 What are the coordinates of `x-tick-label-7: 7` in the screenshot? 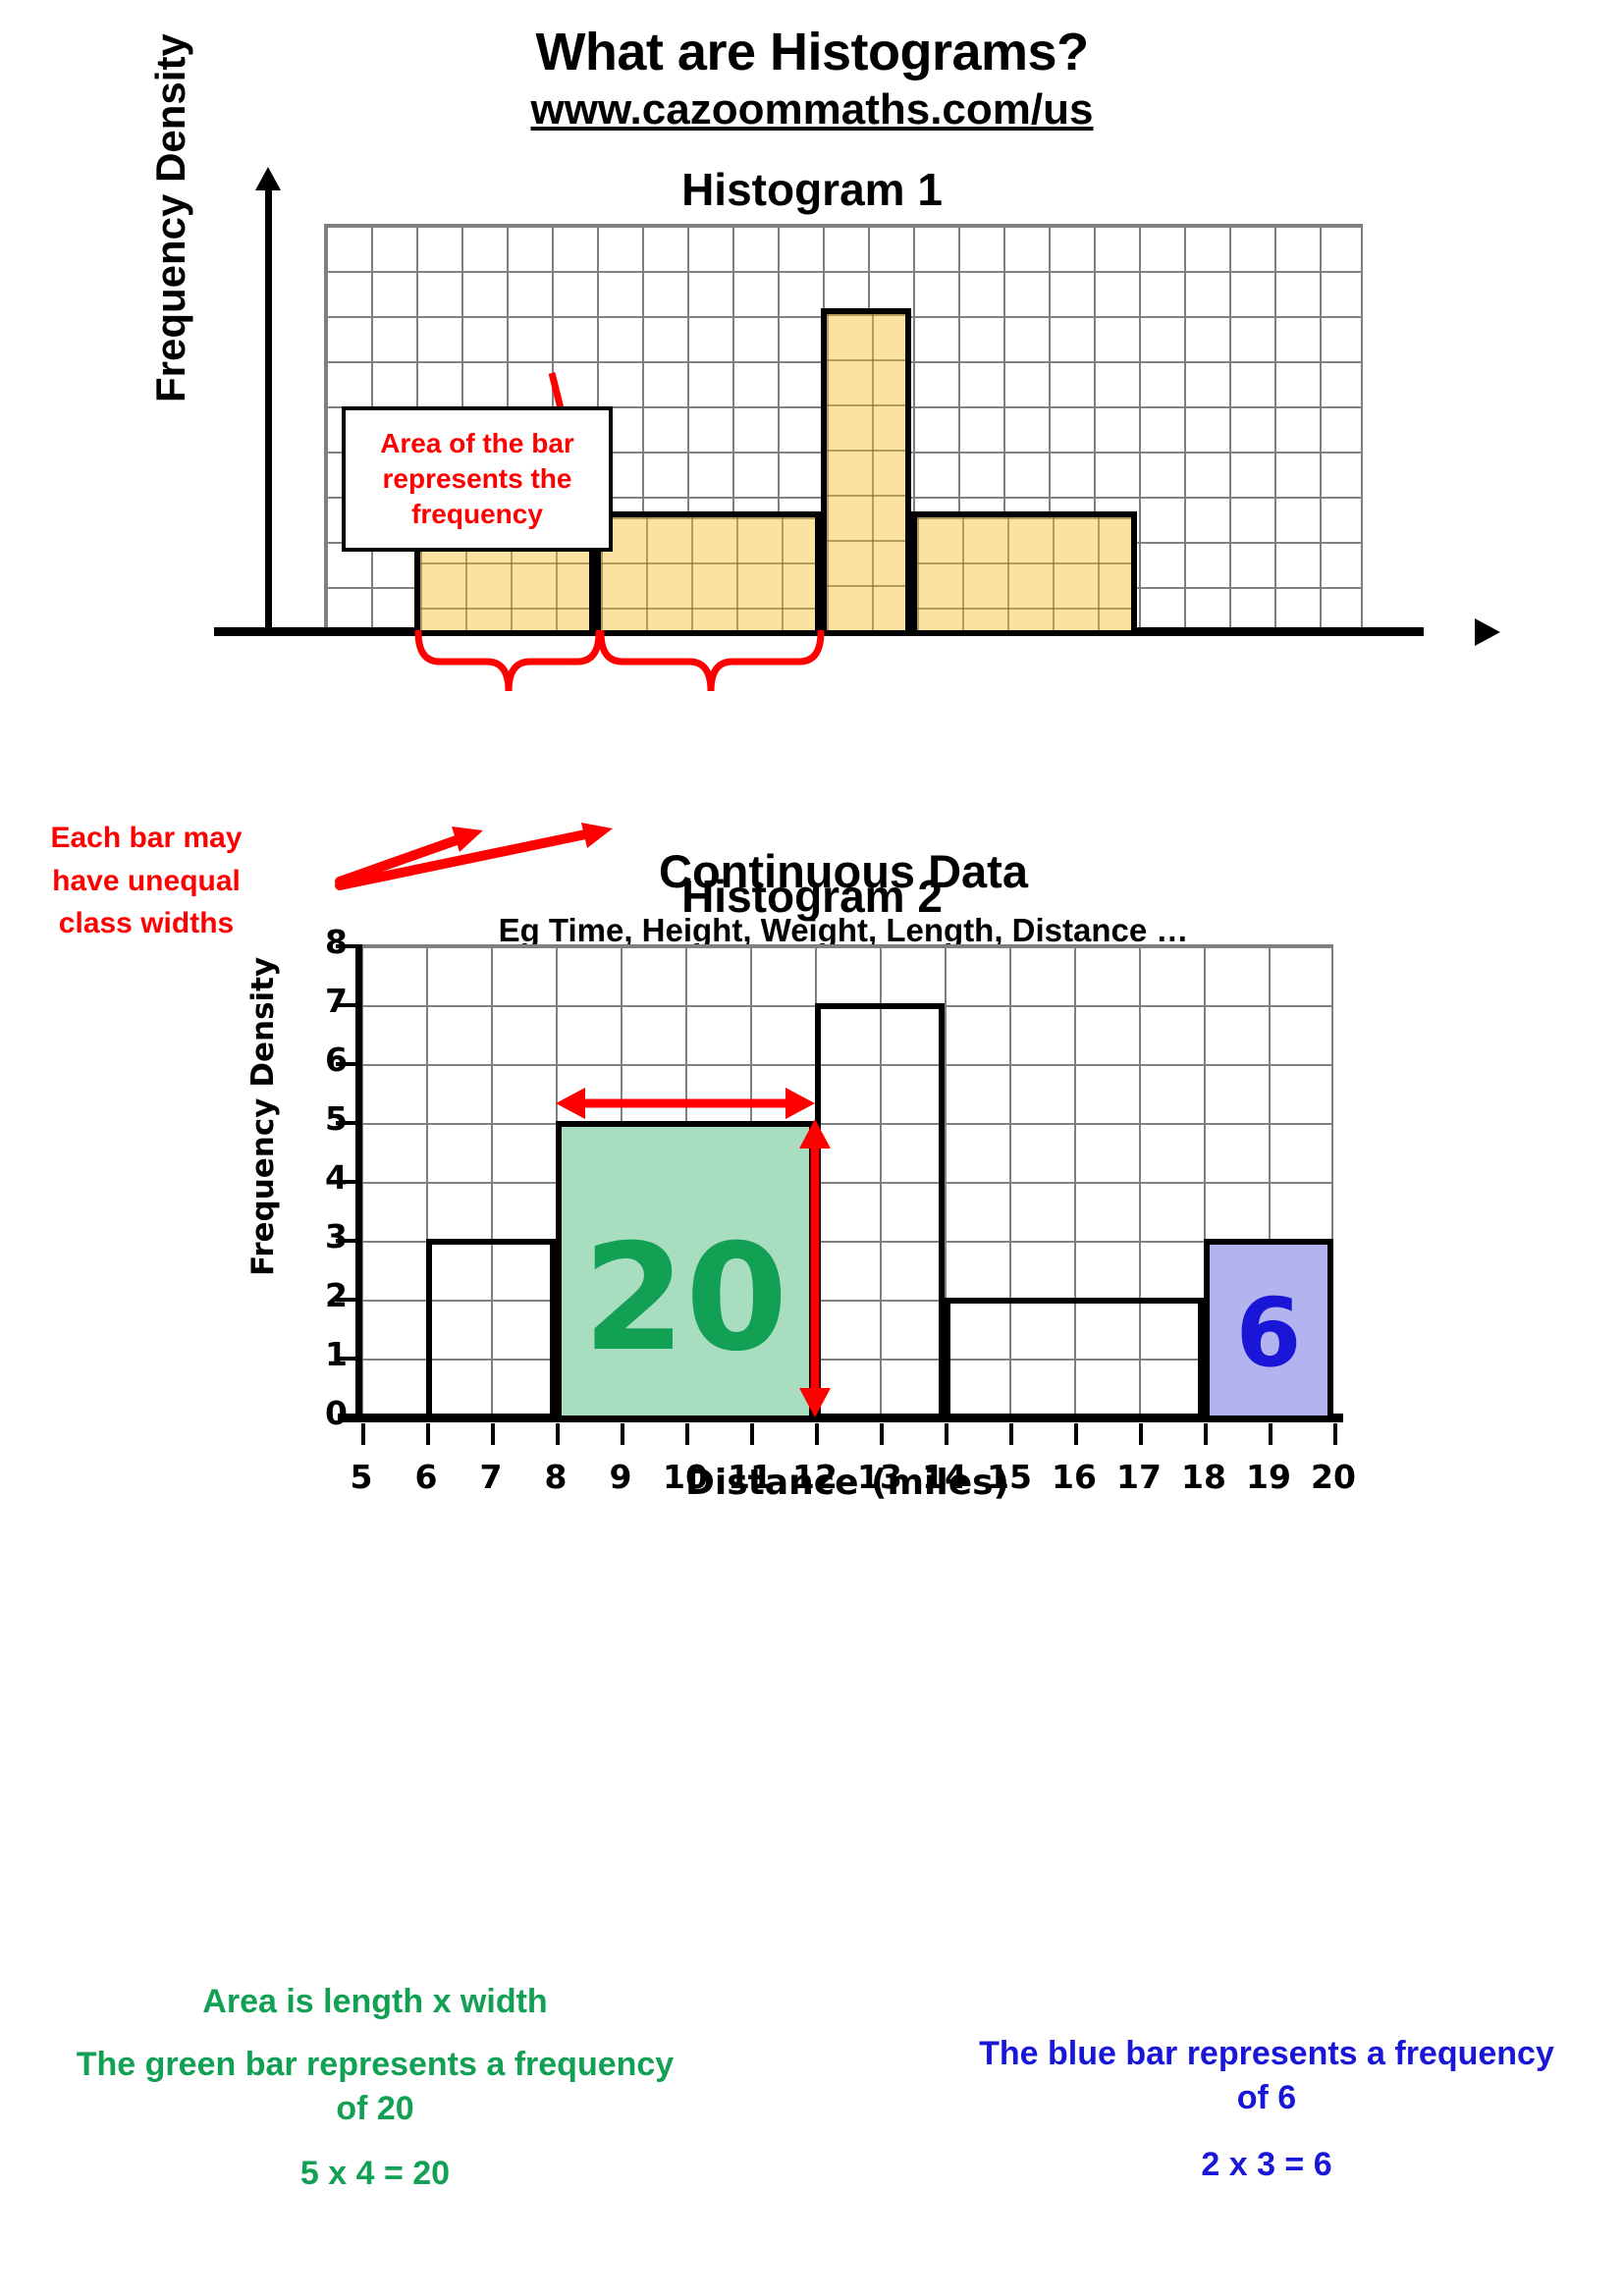 It's located at (491, 1477).